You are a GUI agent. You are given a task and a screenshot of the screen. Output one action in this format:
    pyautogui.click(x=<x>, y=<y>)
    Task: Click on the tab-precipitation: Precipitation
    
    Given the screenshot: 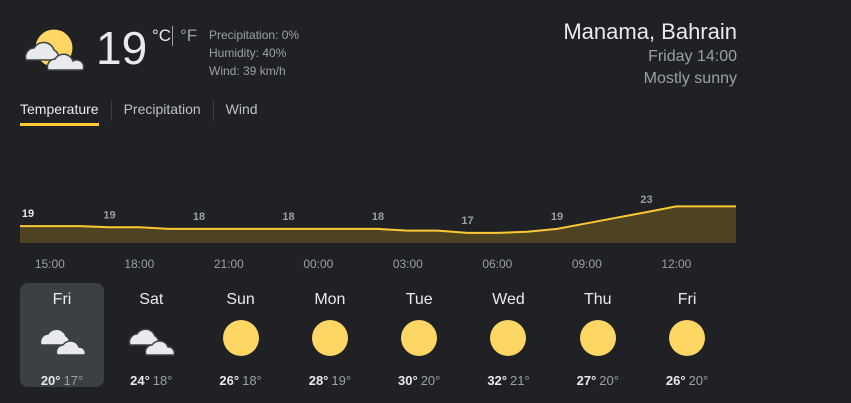 What is the action you would take?
    pyautogui.click(x=162, y=109)
    